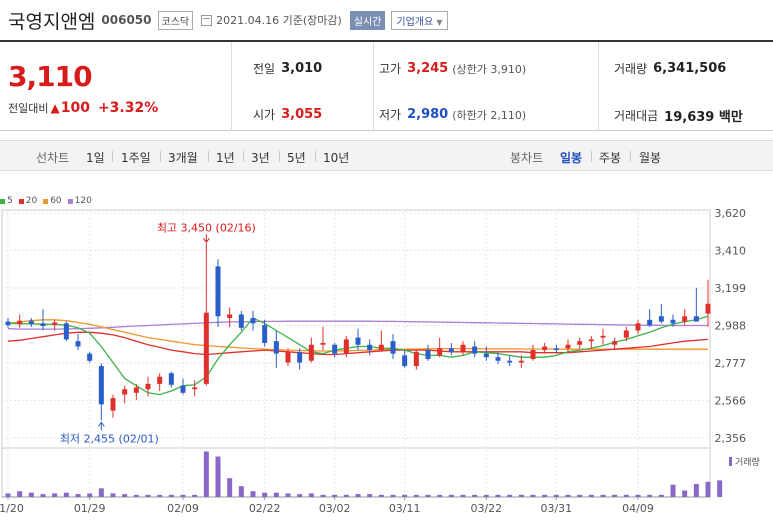 This screenshot has width=773, height=527. What do you see at coordinates (175, 20) in the screenshot?
I see `market-badge: 코스닥` at bounding box center [175, 20].